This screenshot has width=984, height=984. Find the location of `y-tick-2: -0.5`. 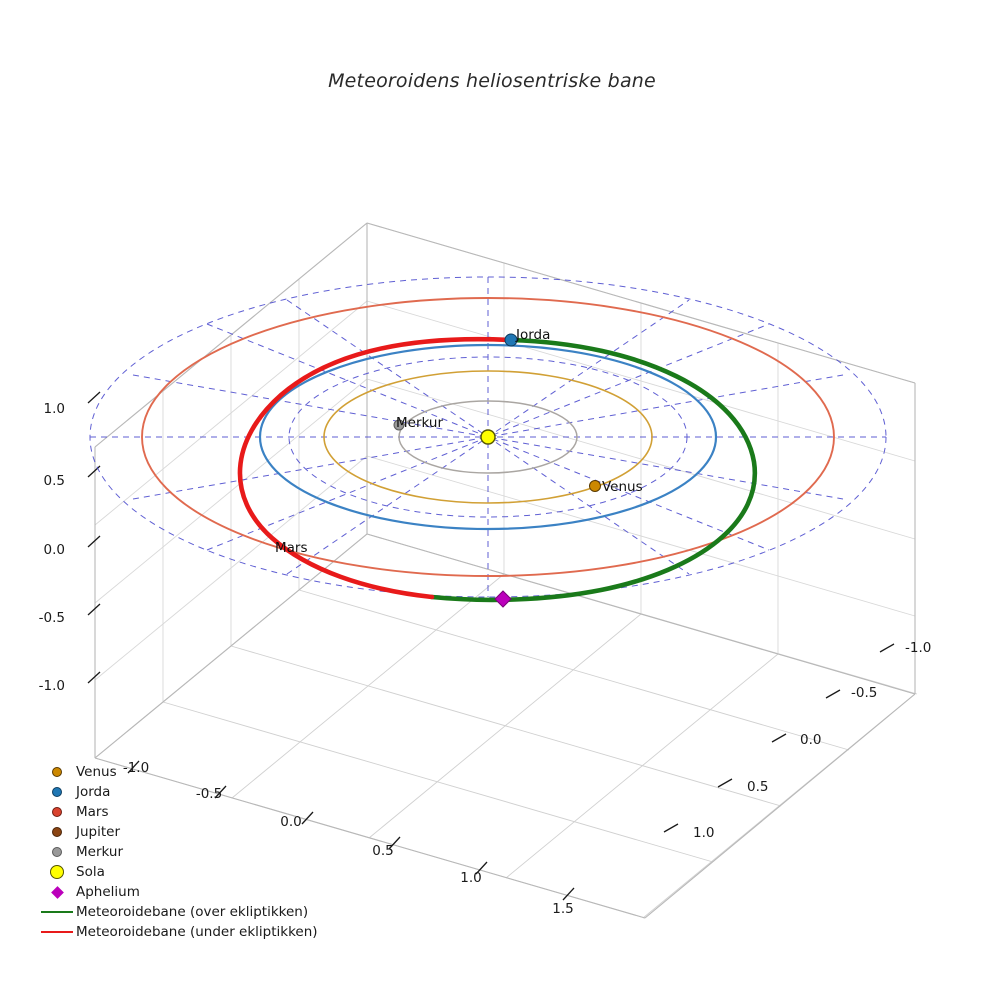

y-tick-2: -0.5 is located at coordinates (864, 693).